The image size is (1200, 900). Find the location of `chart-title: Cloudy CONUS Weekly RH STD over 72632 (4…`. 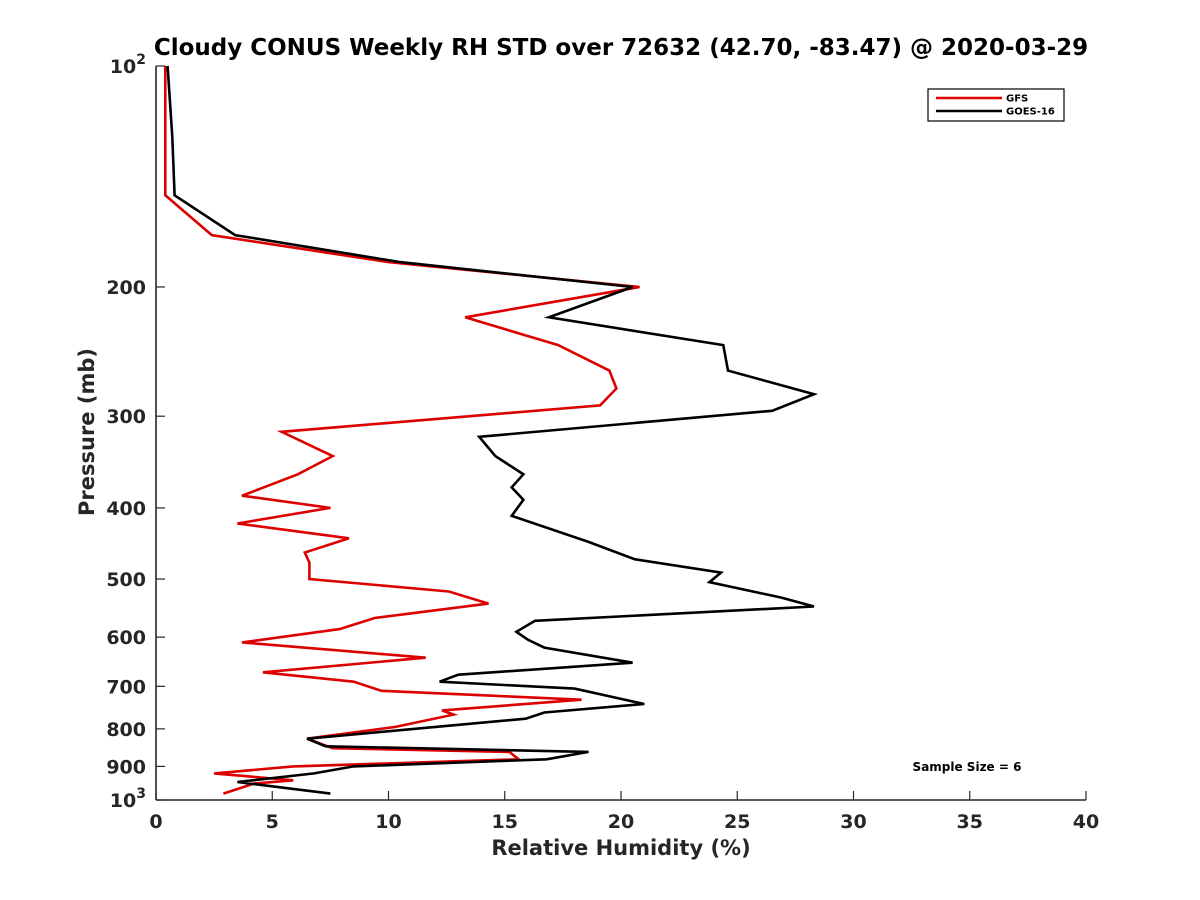

chart-title: Cloudy CONUS Weekly RH STD over 72632 (4… is located at coordinates (621, 48).